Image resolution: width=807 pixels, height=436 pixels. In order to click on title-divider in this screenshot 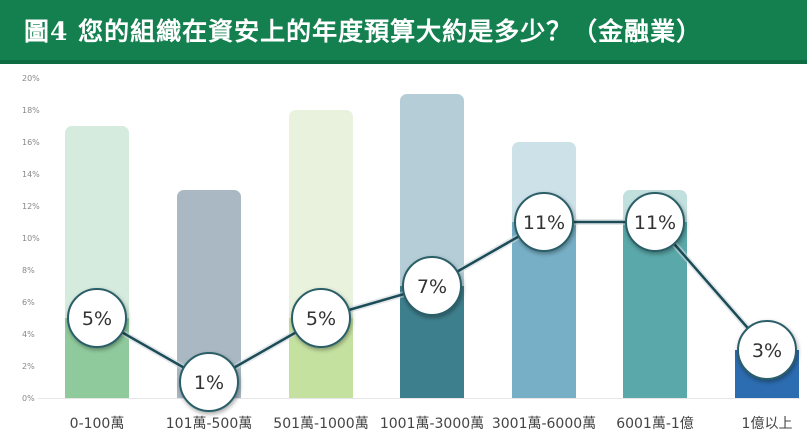, I will do `click(403, 62)`.